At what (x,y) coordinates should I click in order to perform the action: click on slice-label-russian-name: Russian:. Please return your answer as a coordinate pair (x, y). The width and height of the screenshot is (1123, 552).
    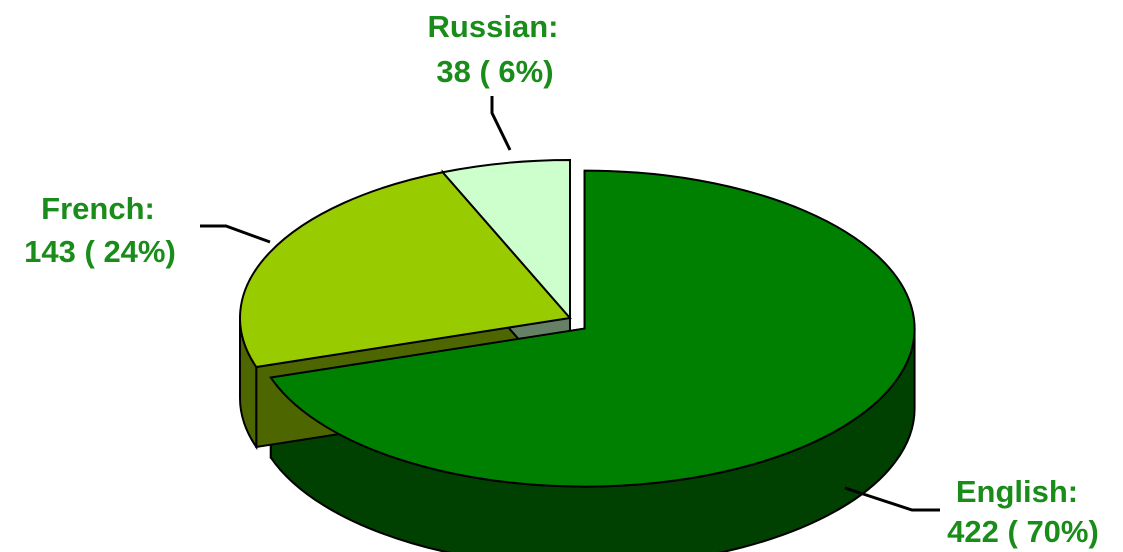
    Looking at the image, I should click on (493, 26).